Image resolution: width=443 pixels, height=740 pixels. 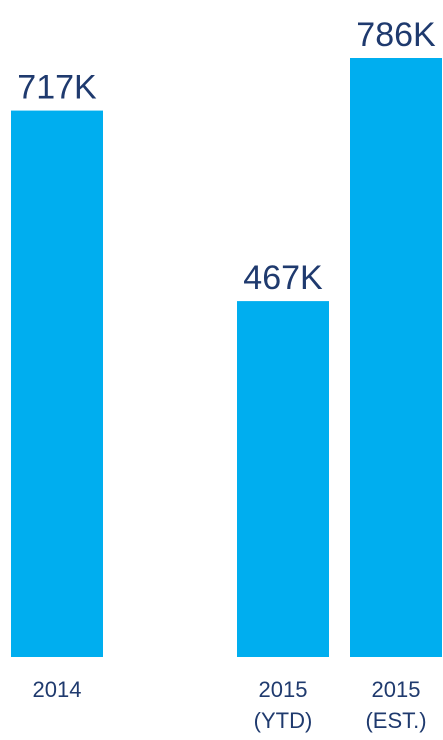 What do you see at coordinates (57, 689) in the screenshot?
I see `category-label-0-line-0: 2014` at bounding box center [57, 689].